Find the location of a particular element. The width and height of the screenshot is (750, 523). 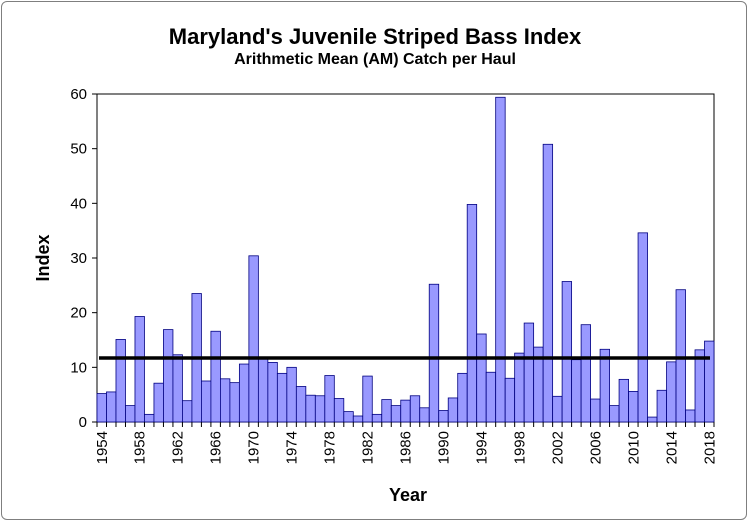

bar-1981 is located at coordinates (358, 419).